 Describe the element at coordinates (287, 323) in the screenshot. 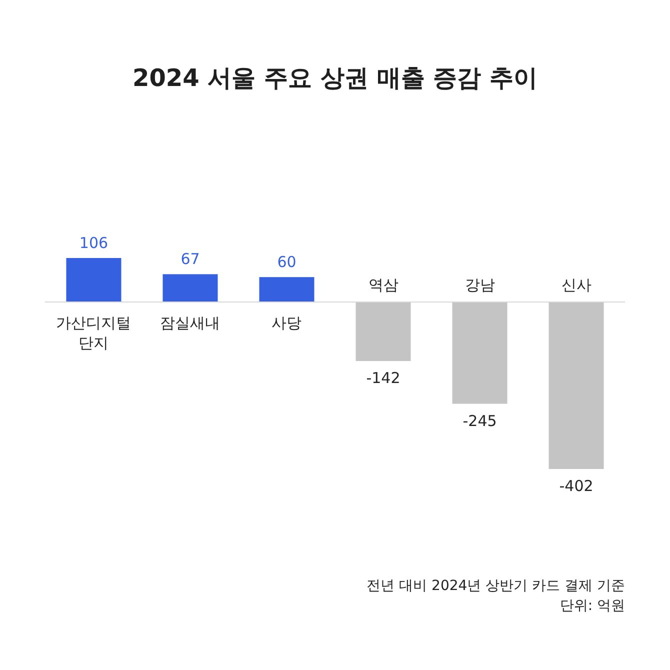

I see `x-tick-label: 사당` at that location.